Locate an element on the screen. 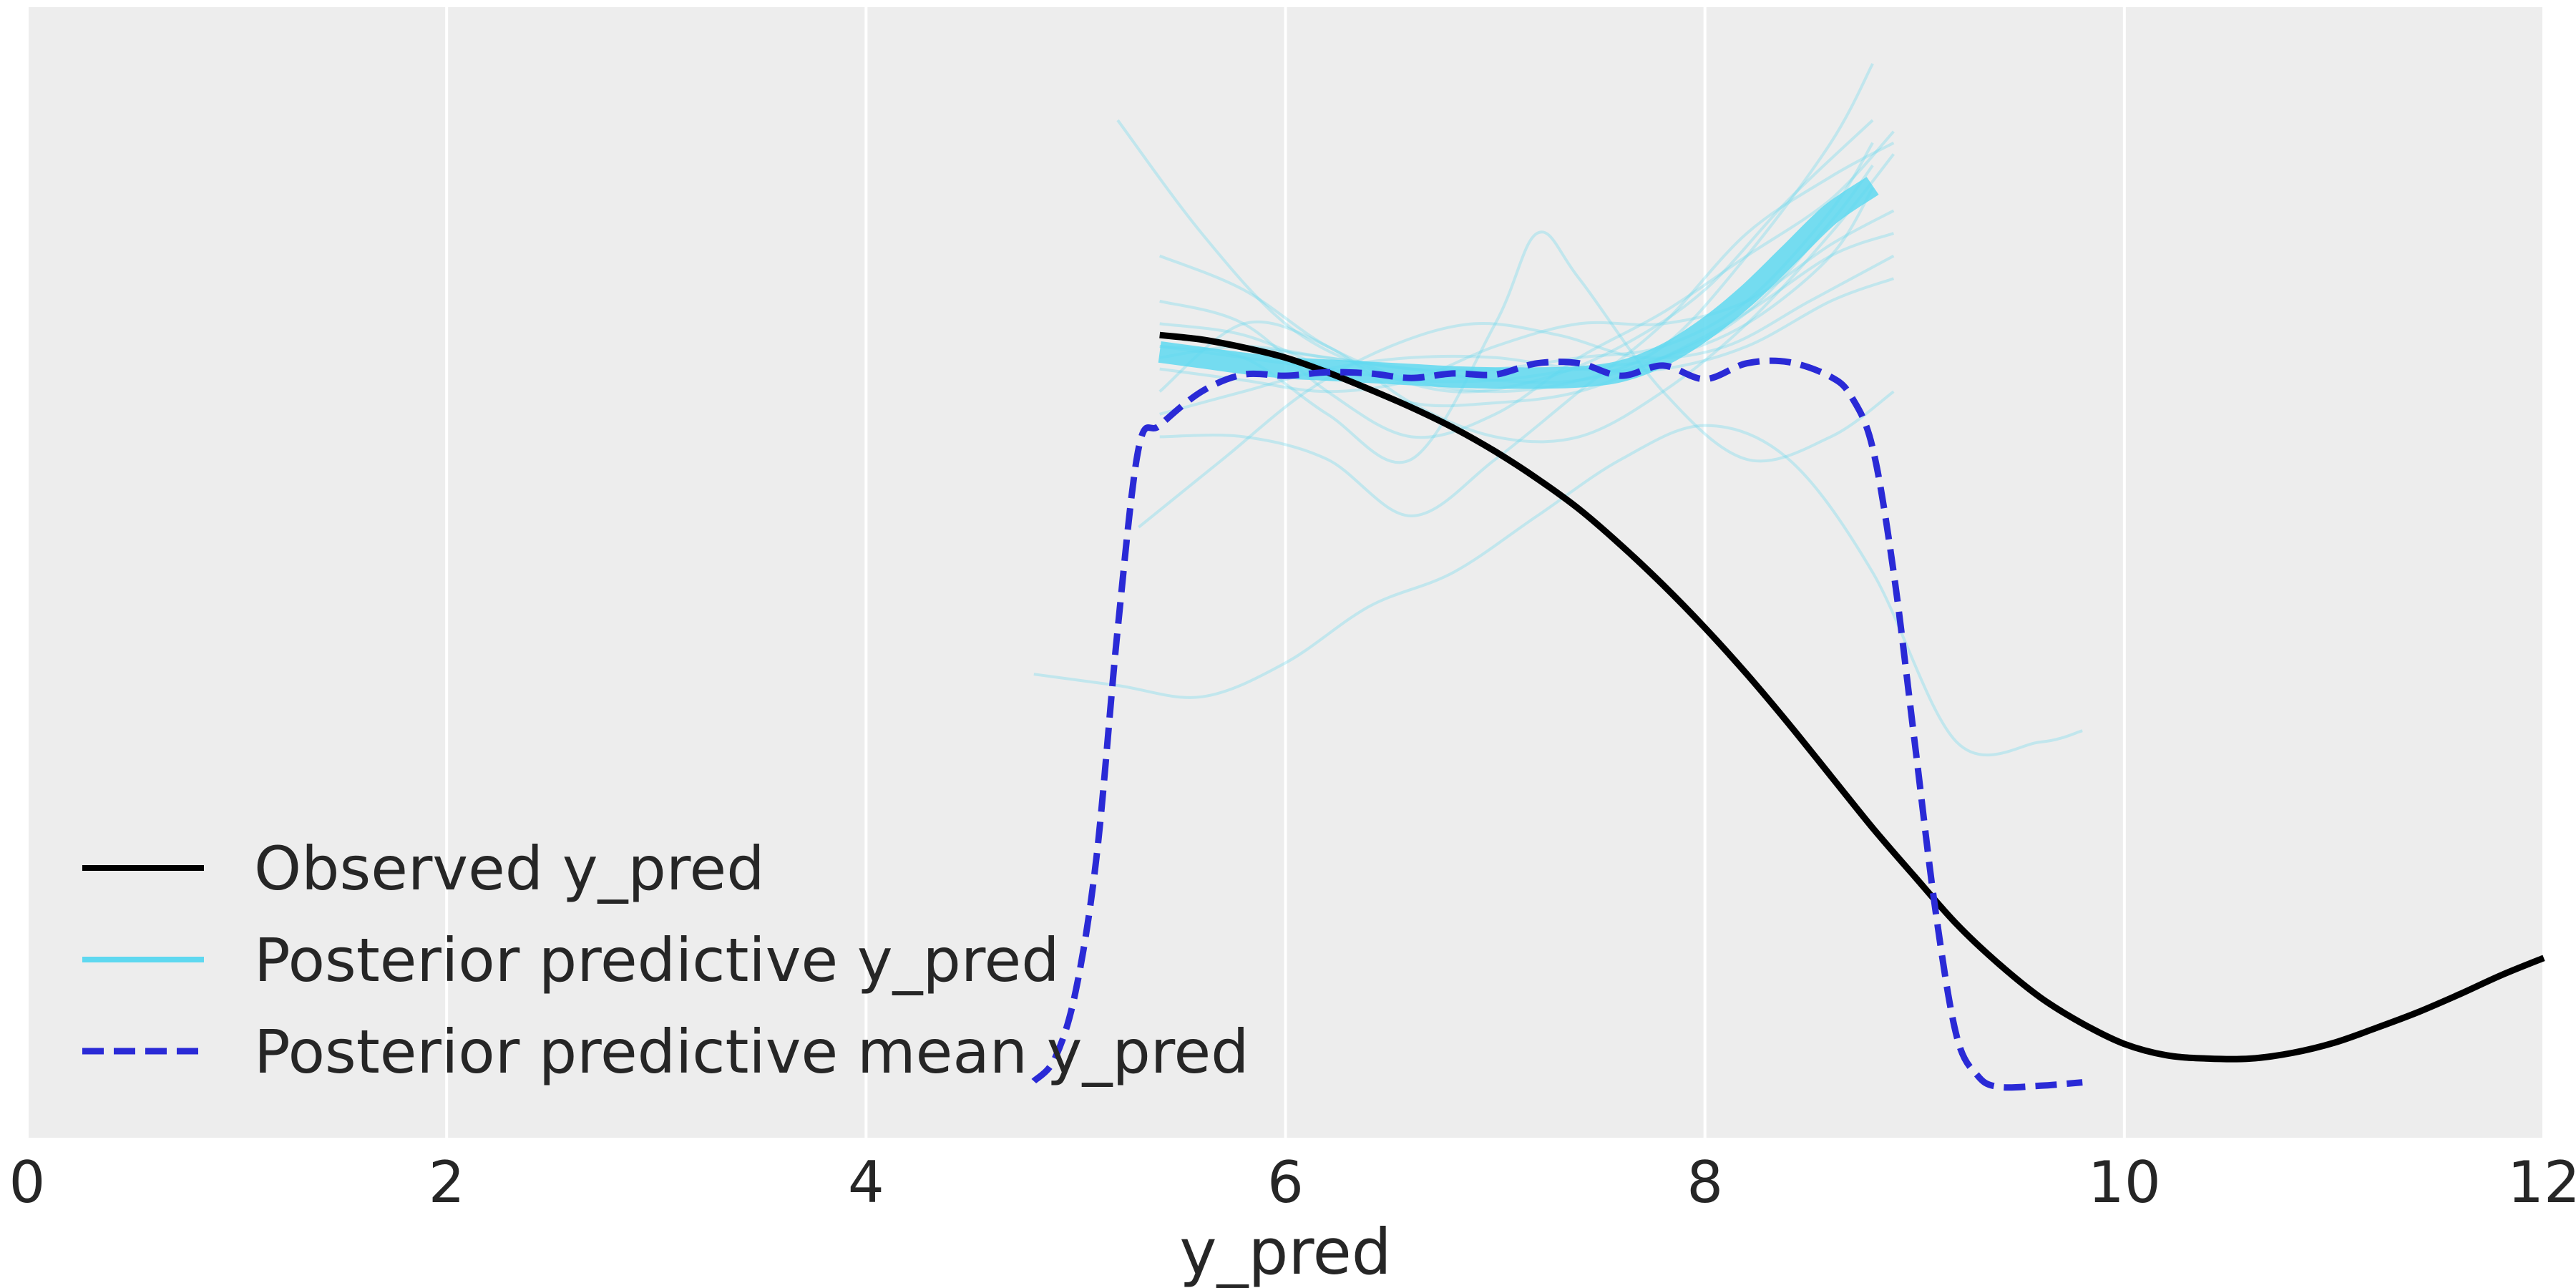 This screenshot has width=2576, height=1288. legend-label: Posterior predictive mean y_pred is located at coordinates (752, 1052).